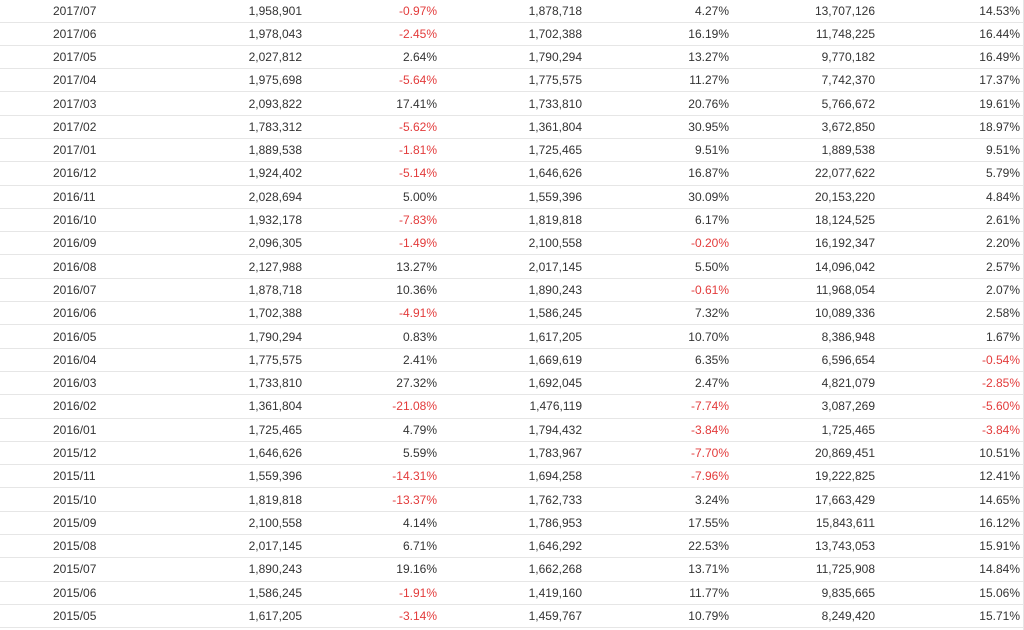  I want to click on cumulative-value-cell: 1,889,538, so click(848, 150).